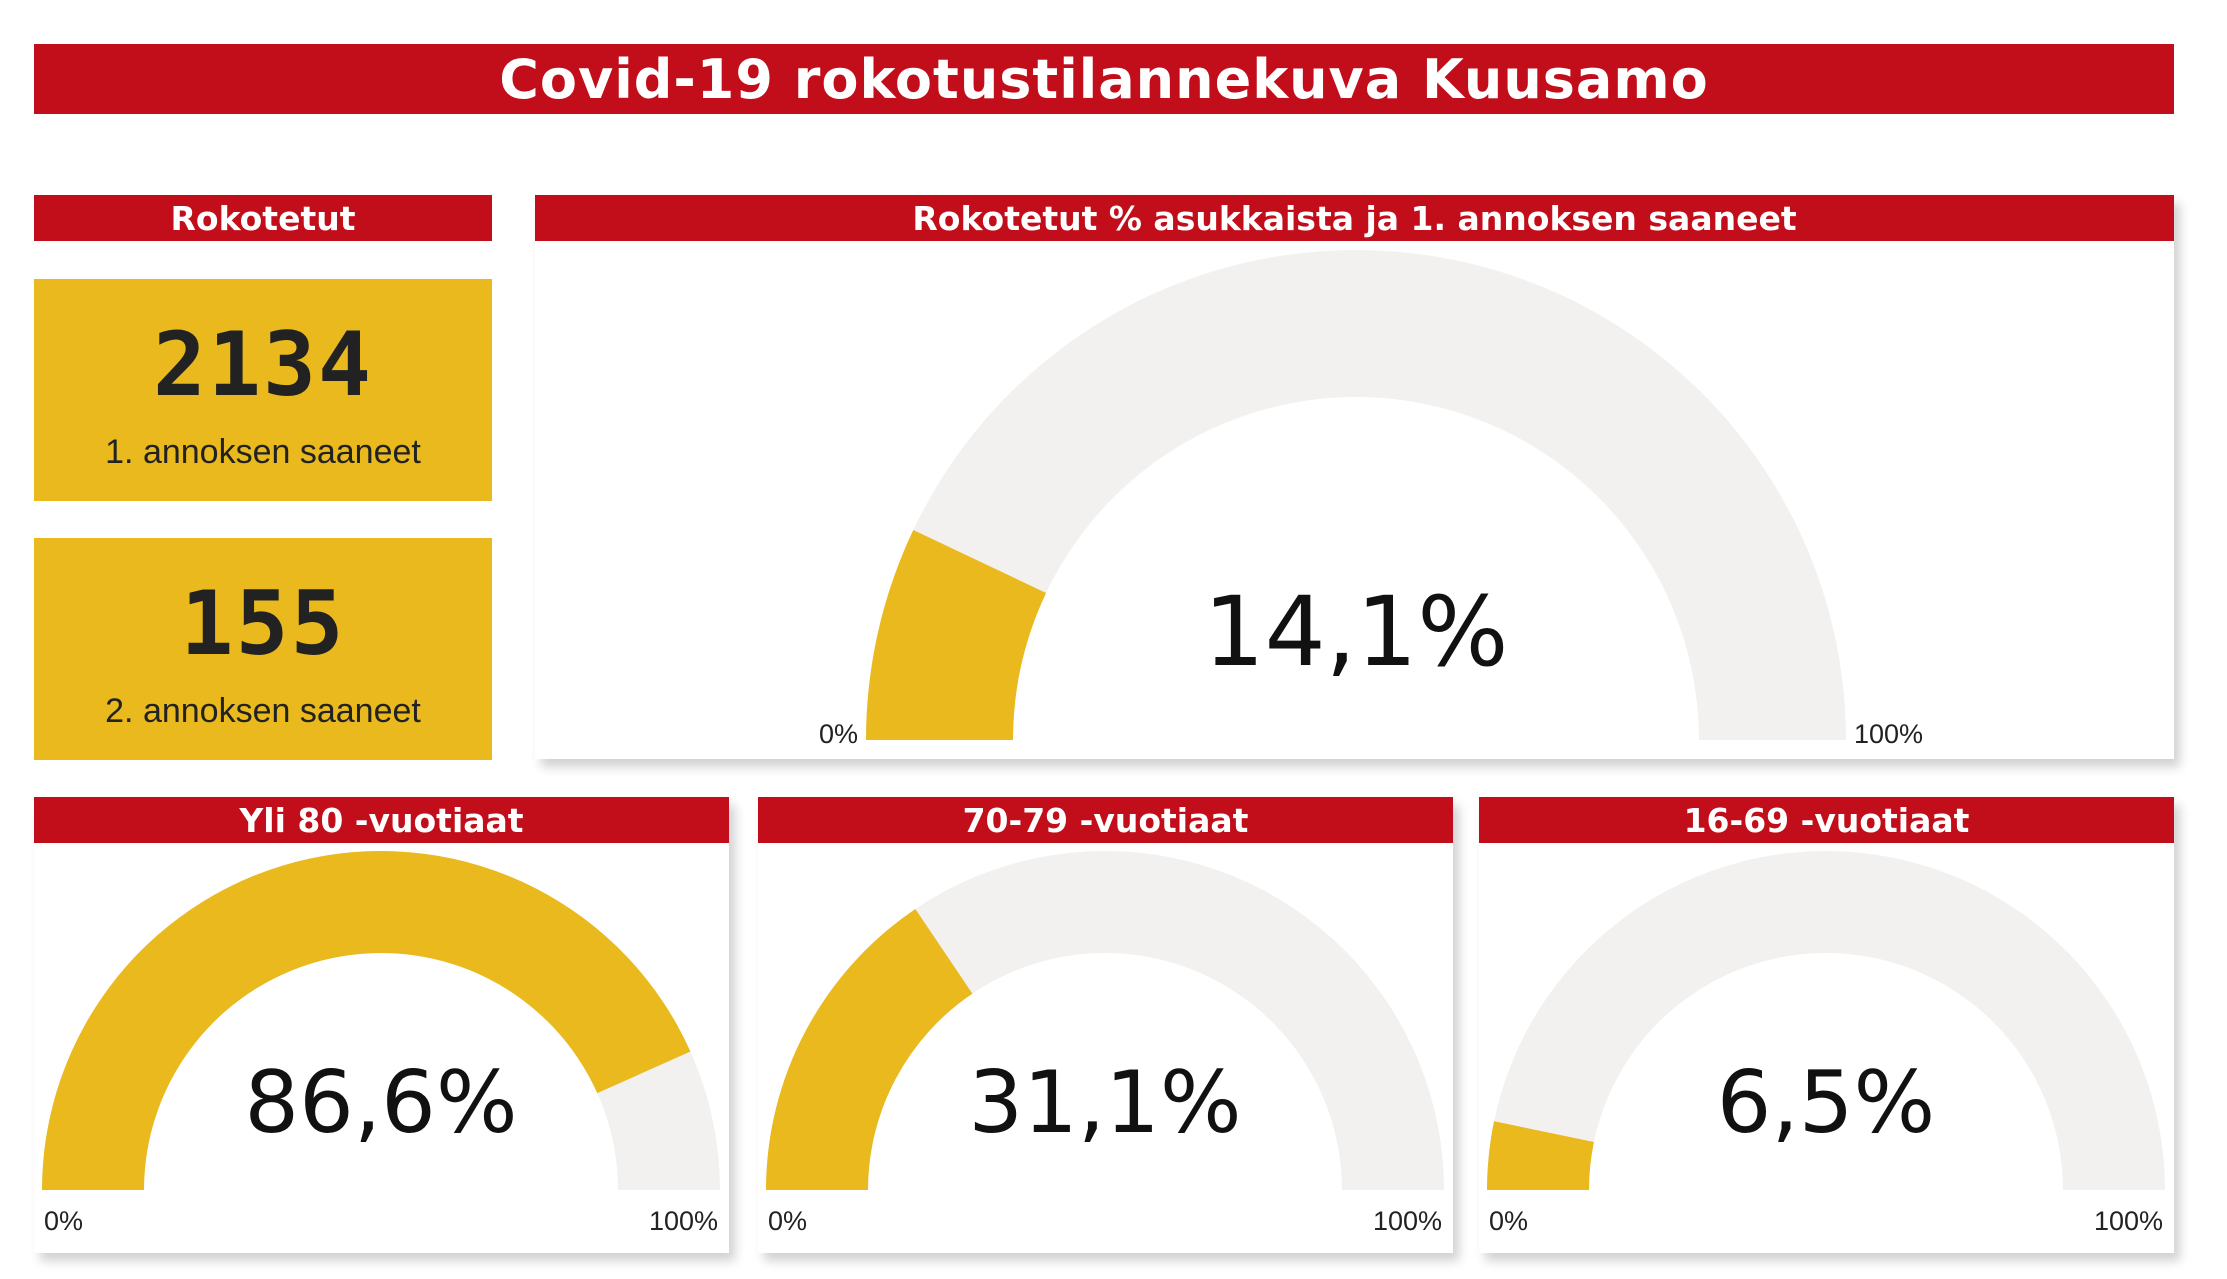  Describe the element at coordinates (263, 711) in the screenshot. I see `kpi-label: 2. annoksen saaneet` at that location.